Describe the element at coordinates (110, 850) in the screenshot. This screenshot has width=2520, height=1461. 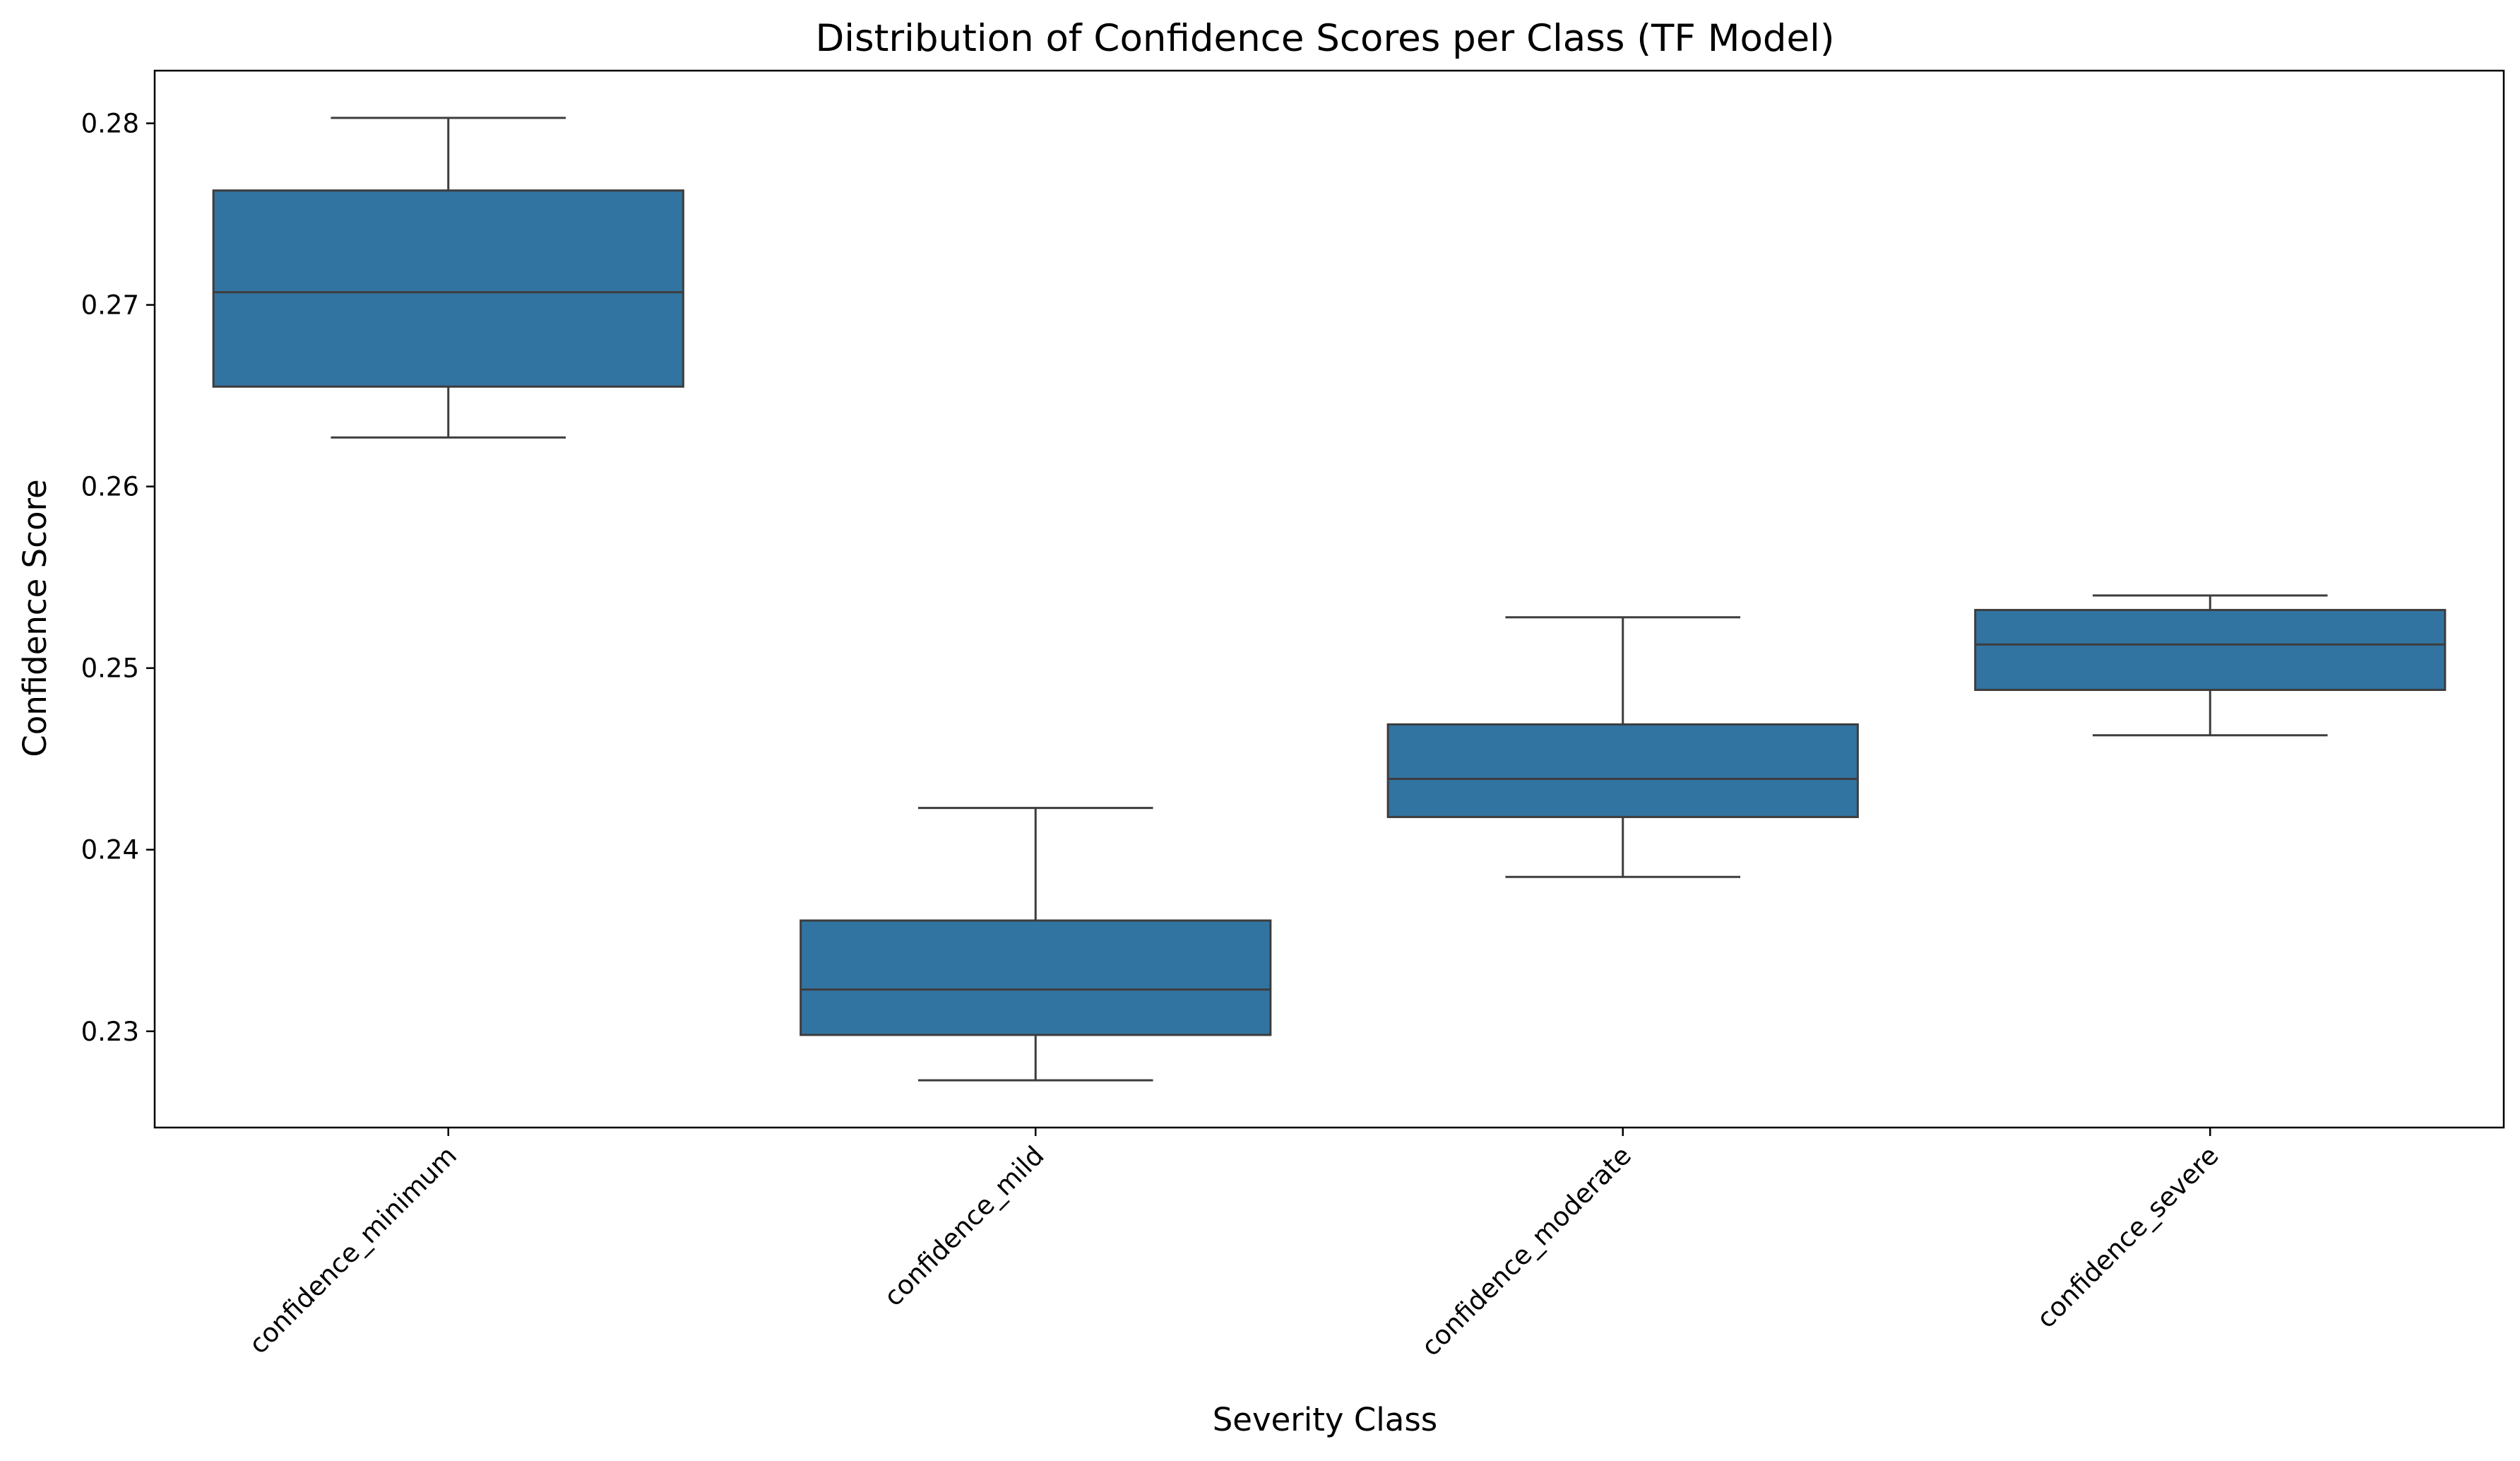
I see `y-tick-label: 0.24` at that location.